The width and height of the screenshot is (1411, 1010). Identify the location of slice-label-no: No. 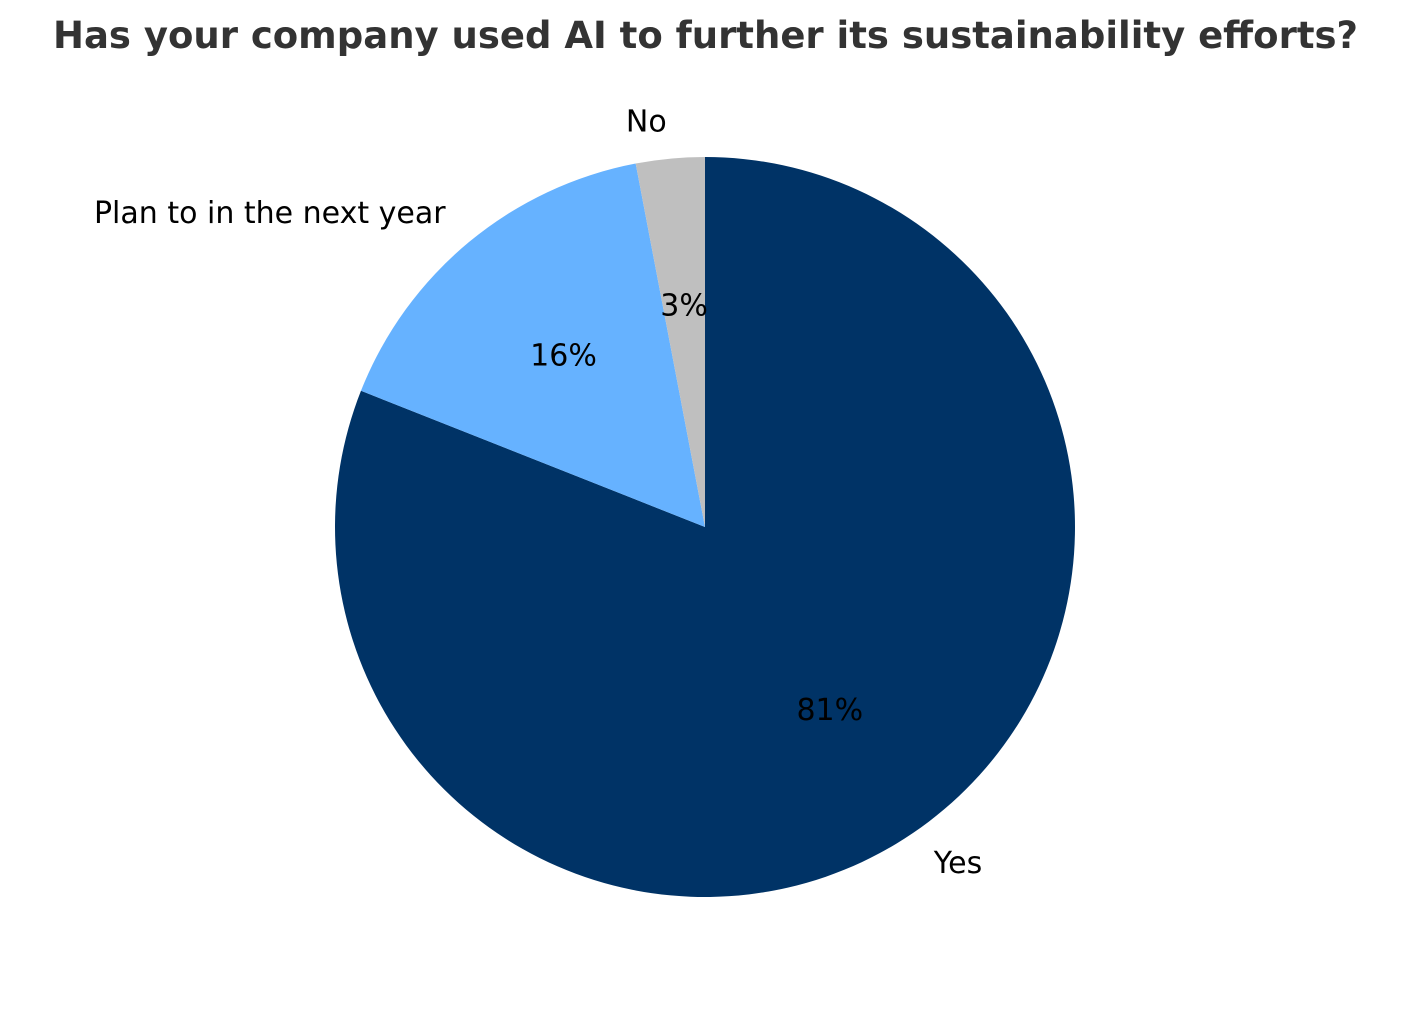
(646, 121).